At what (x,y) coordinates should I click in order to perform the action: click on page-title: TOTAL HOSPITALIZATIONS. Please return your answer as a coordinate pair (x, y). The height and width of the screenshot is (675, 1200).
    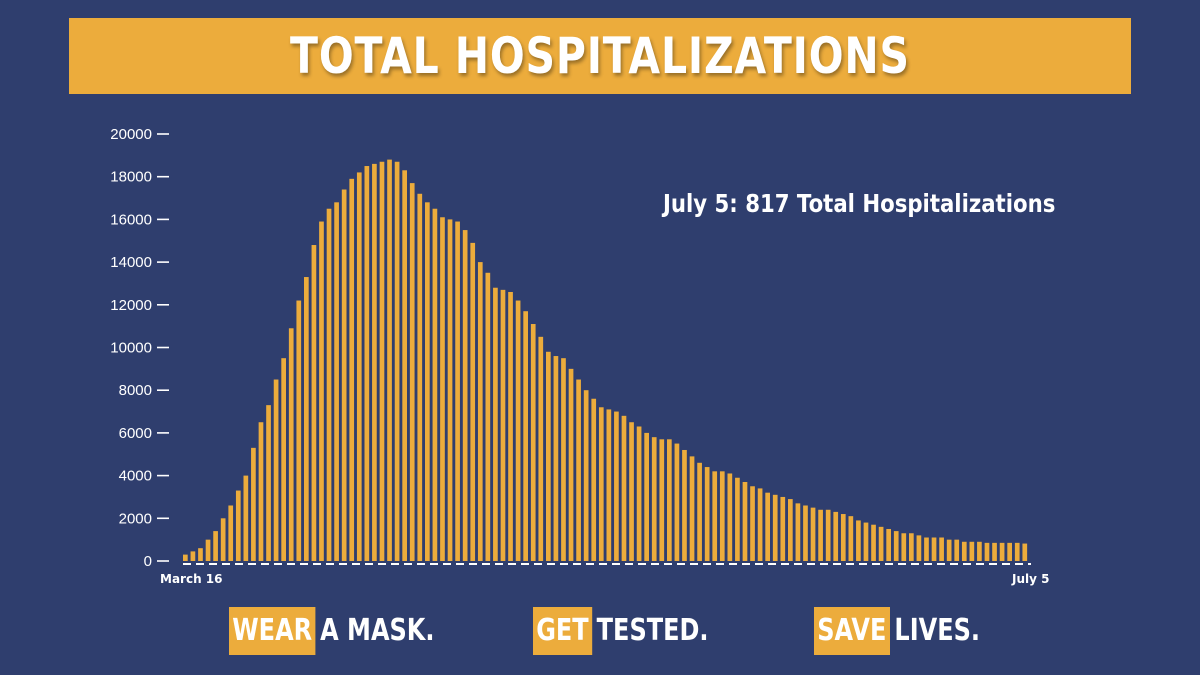
    Looking at the image, I should click on (600, 56).